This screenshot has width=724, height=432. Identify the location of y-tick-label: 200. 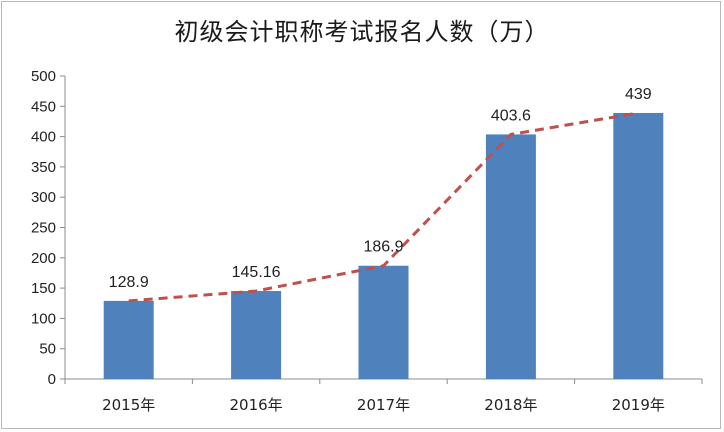
(43, 258).